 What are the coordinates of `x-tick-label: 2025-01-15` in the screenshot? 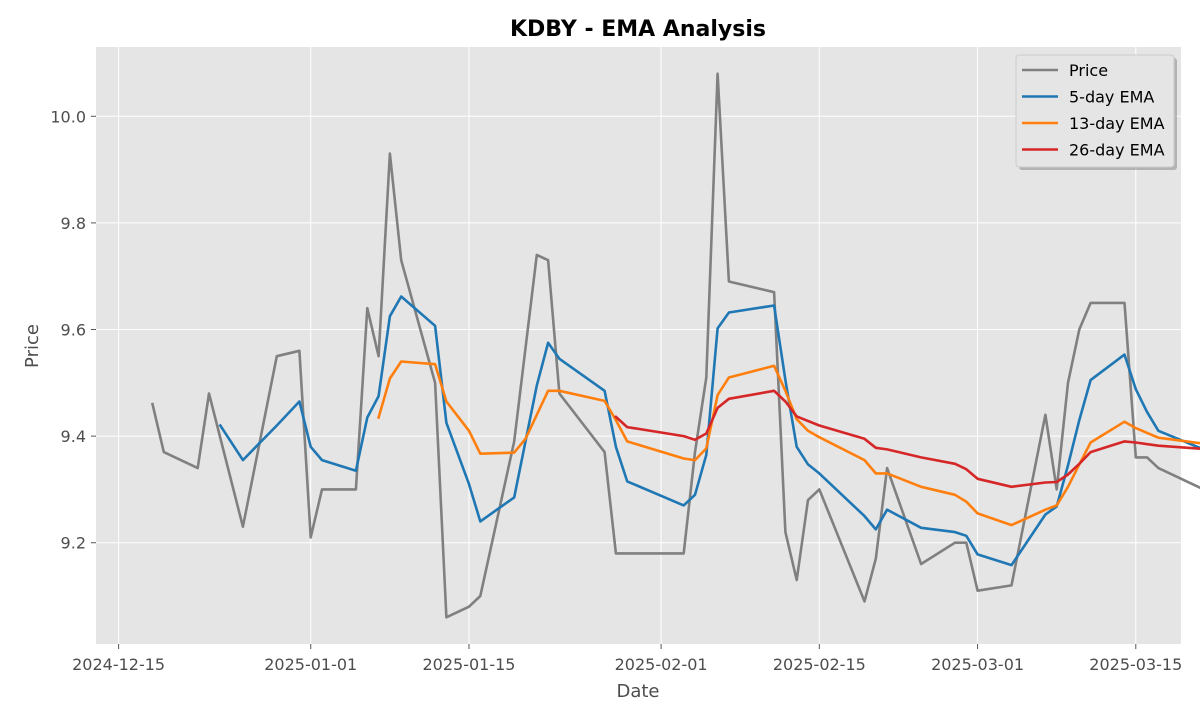 It's located at (468, 664).